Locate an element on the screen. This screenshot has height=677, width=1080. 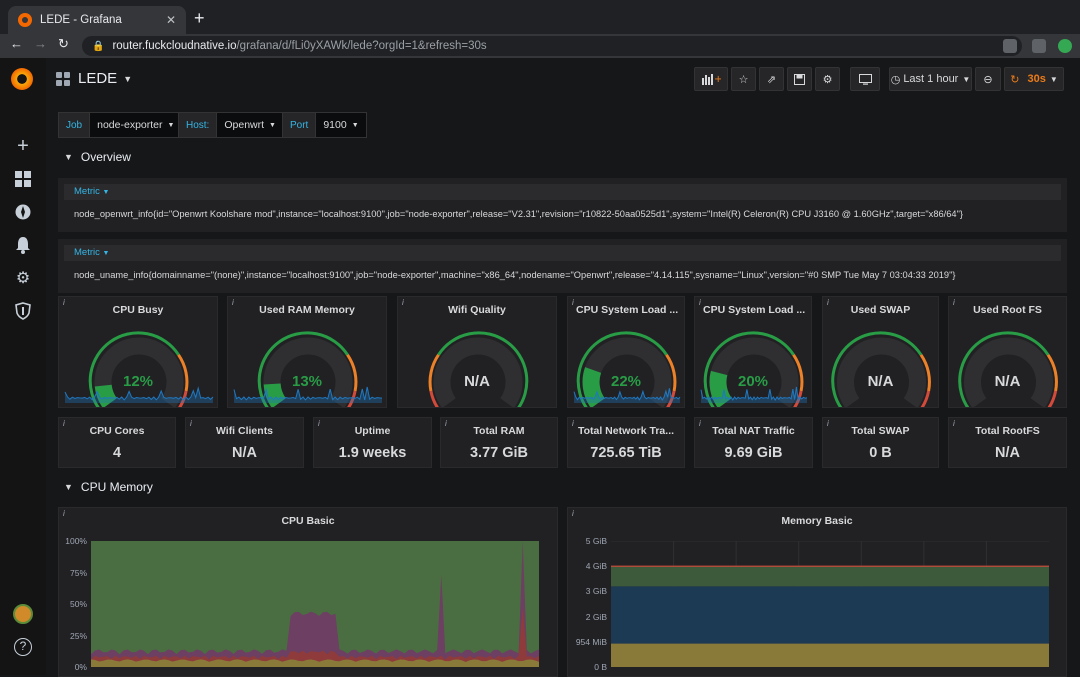
alerting-bell-icon is located at coordinates (23, 246).